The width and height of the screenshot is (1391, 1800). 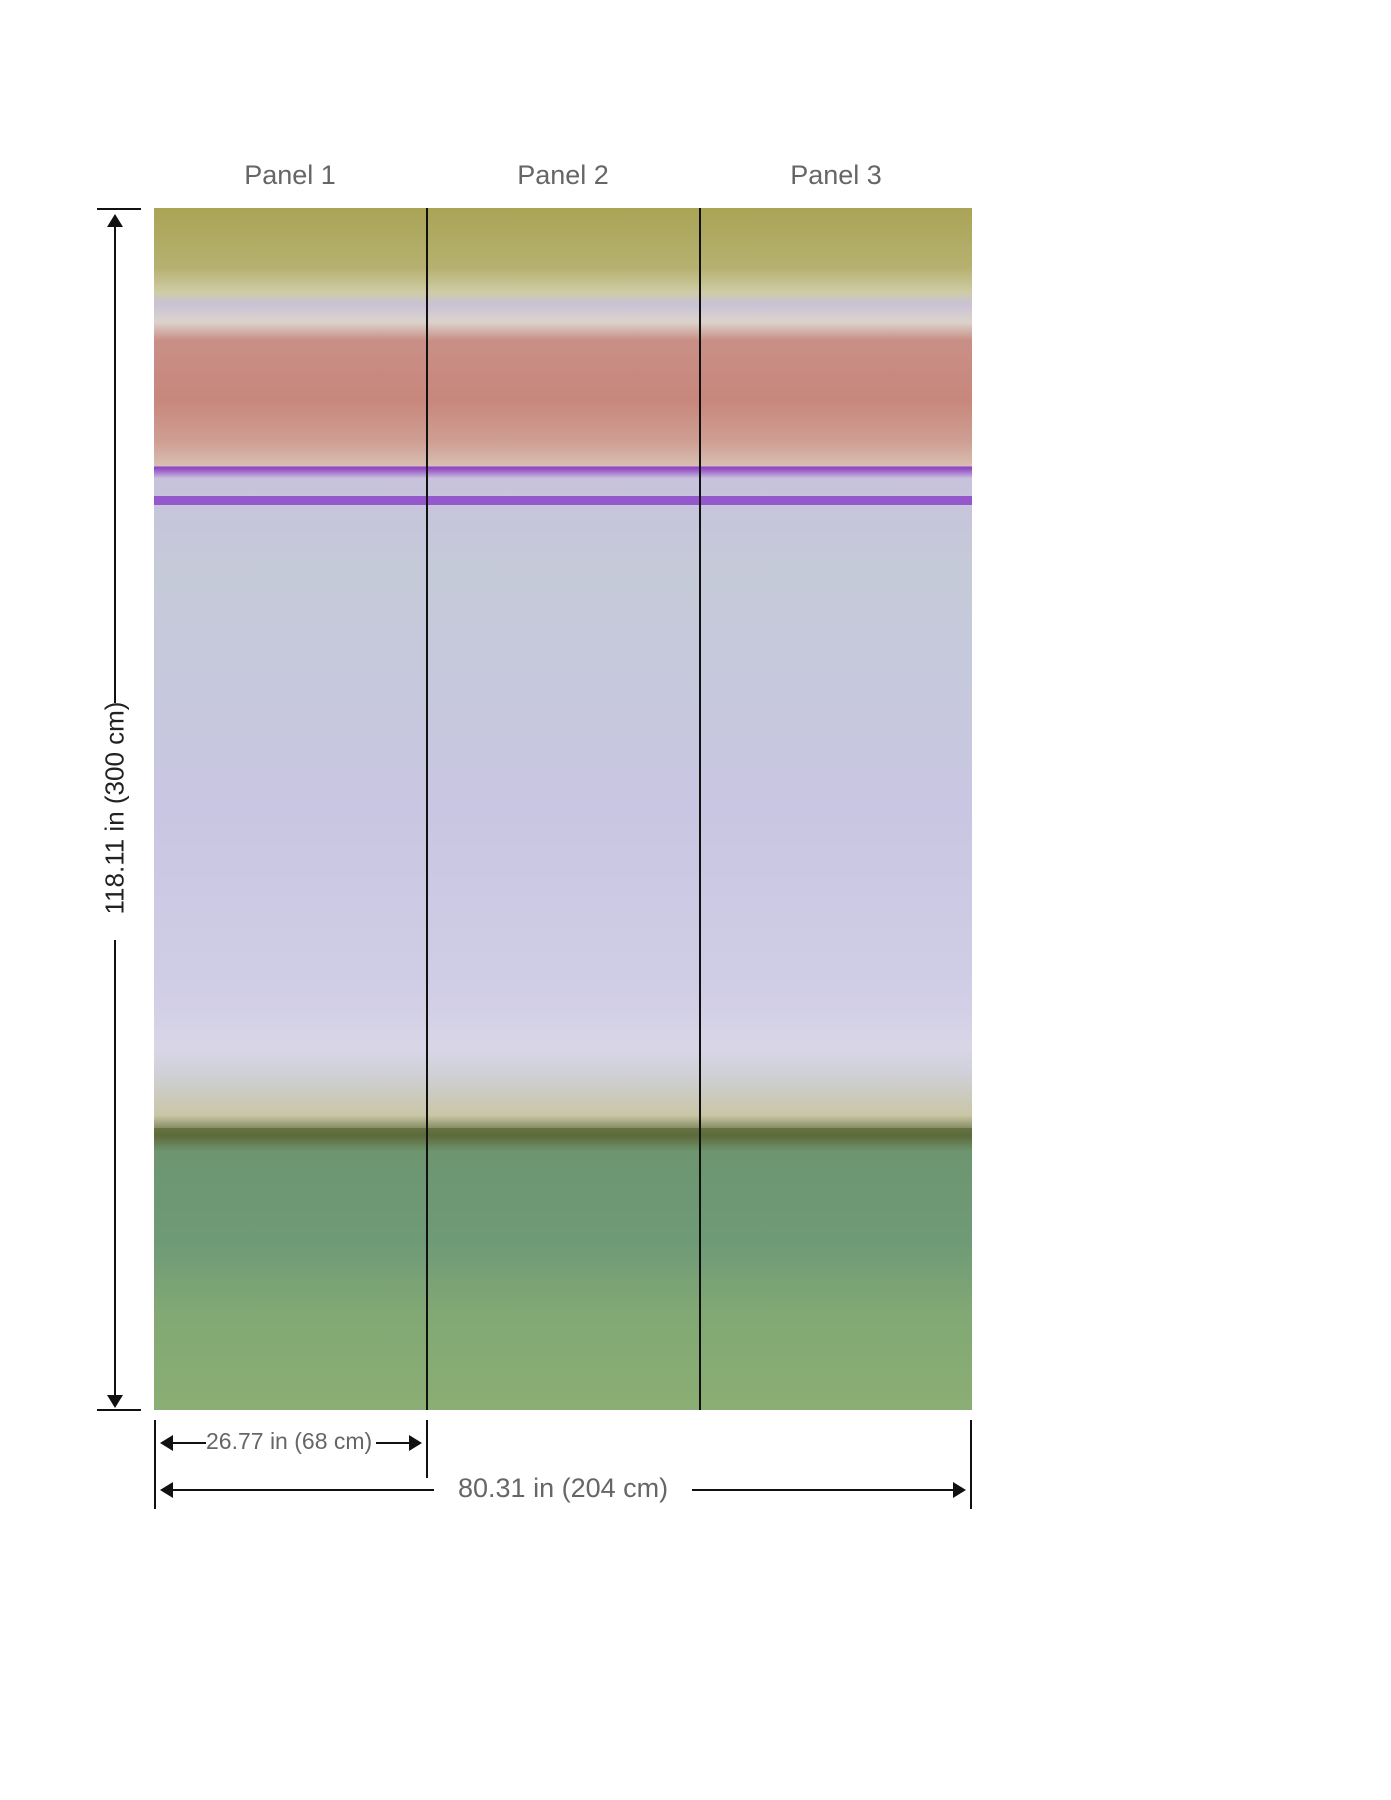 I want to click on width-right-extension, so click(x=971, y=1464).